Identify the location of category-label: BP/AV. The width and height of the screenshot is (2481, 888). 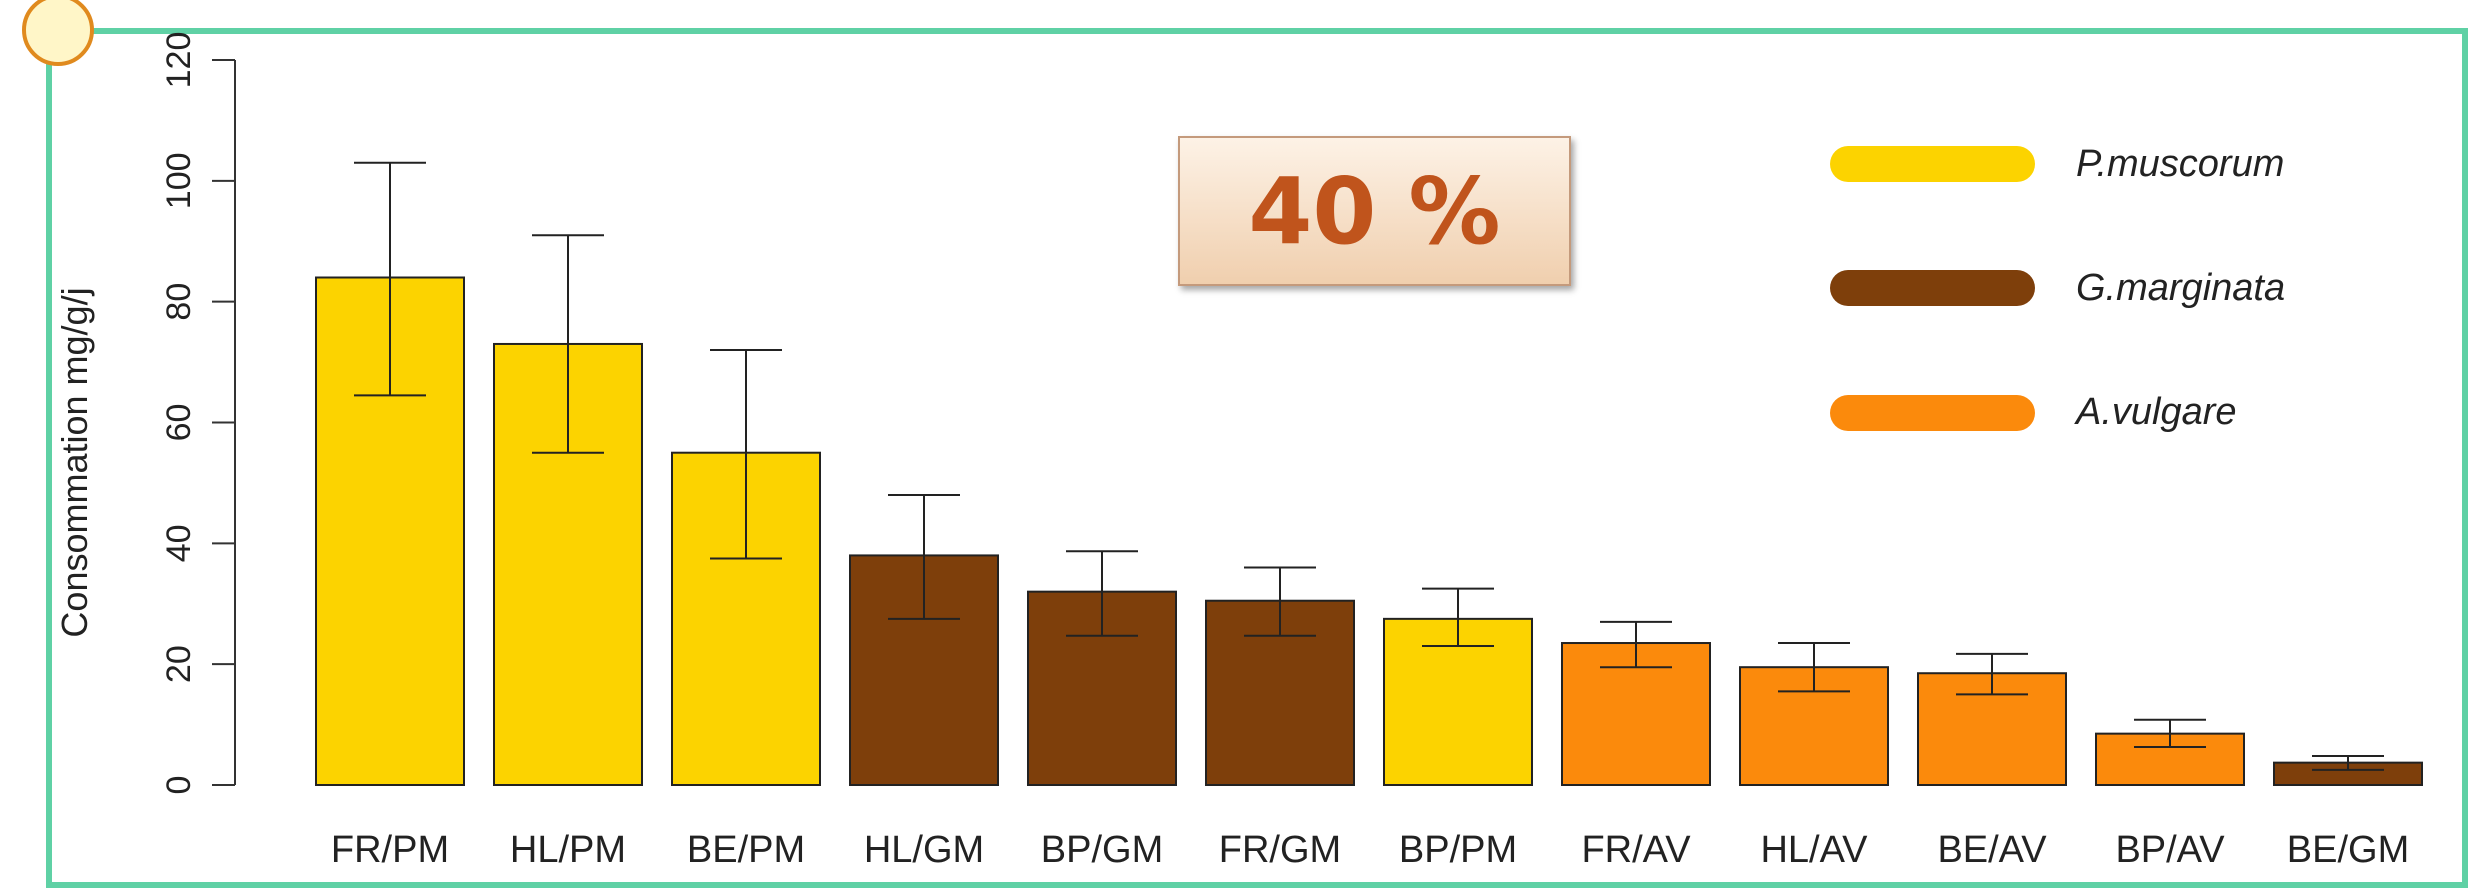
(2170, 850).